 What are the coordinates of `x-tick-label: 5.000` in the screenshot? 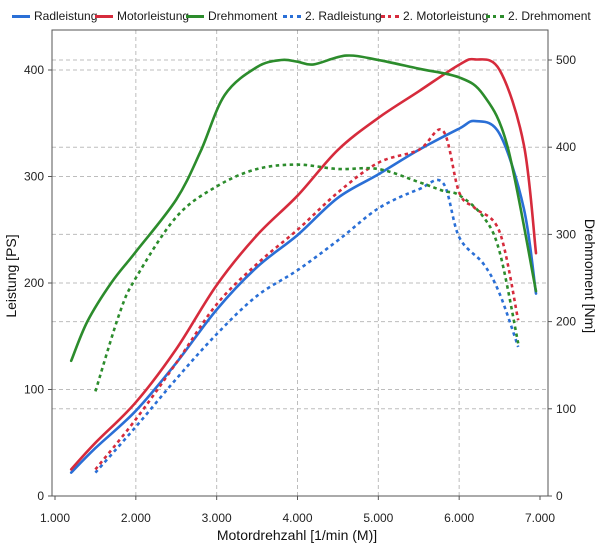 It's located at (378, 518).